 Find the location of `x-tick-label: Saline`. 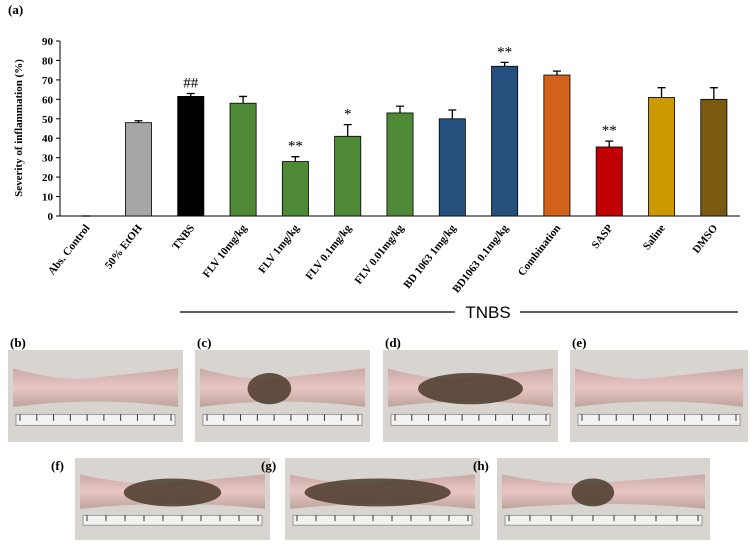

x-tick-label: Saline is located at coordinates (654, 237).